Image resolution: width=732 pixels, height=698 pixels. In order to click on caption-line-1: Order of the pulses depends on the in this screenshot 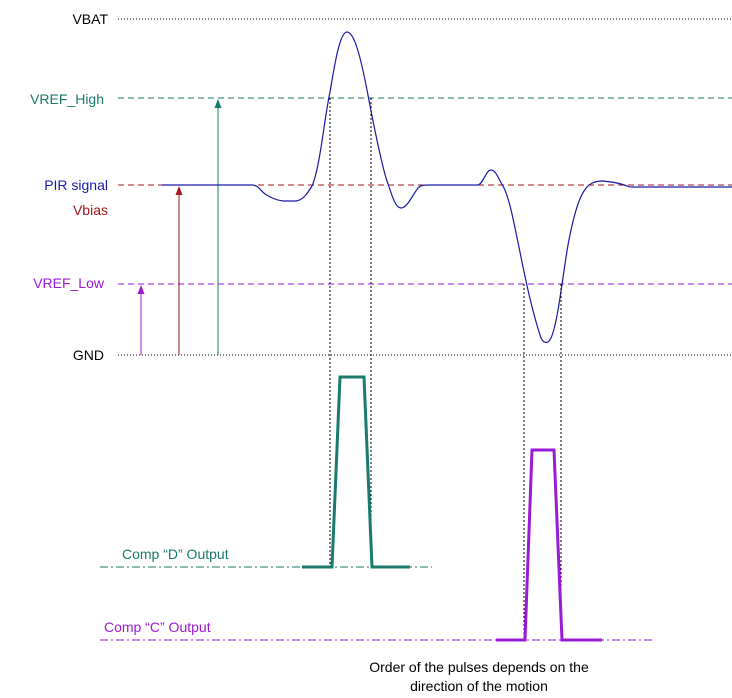, I will do `click(479, 667)`.